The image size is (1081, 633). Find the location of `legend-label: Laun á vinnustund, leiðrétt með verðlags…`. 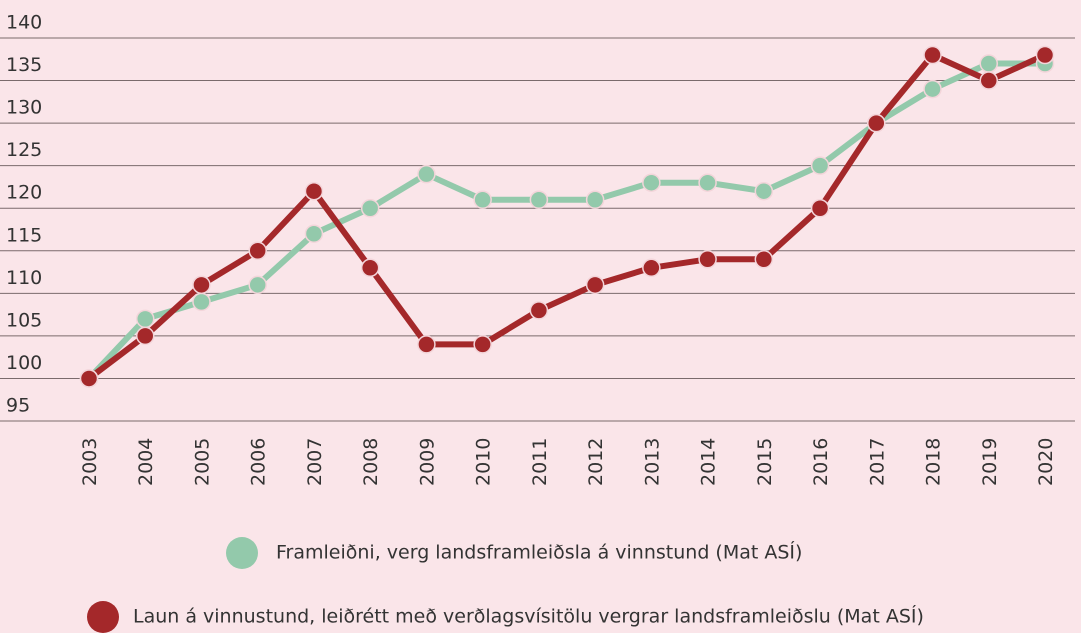

legend-label: Laun á vinnustund, leiðrétt með verðlags… is located at coordinates (528, 616).